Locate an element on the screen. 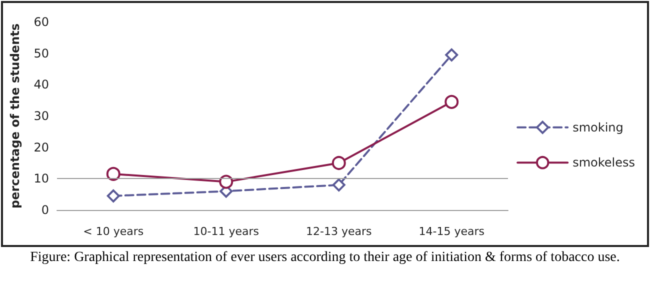 This screenshot has width=650, height=290. legend-label: smoking is located at coordinates (598, 127).